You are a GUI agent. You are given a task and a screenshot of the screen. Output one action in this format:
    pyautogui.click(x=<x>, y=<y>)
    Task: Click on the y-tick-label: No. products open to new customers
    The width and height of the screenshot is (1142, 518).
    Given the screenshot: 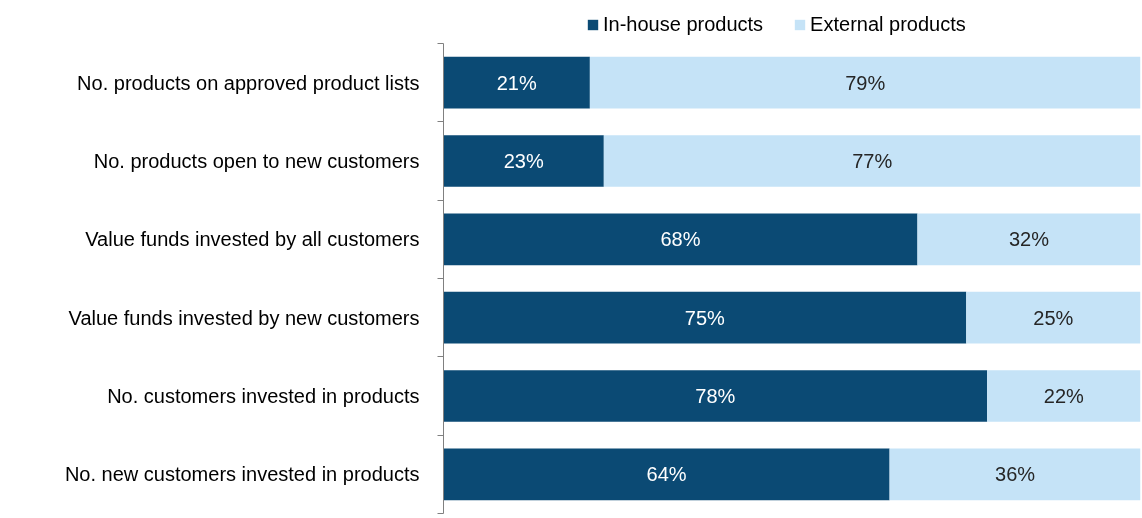 What is the action you would take?
    pyautogui.click(x=256, y=161)
    